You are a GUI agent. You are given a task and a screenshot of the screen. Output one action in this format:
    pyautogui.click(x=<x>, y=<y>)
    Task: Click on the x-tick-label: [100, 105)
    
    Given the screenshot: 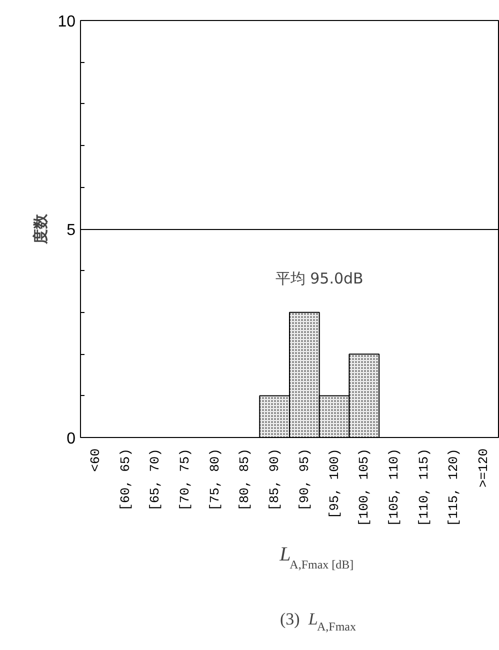 What is the action you would take?
    pyautogui.click(x=364, y=487)
    